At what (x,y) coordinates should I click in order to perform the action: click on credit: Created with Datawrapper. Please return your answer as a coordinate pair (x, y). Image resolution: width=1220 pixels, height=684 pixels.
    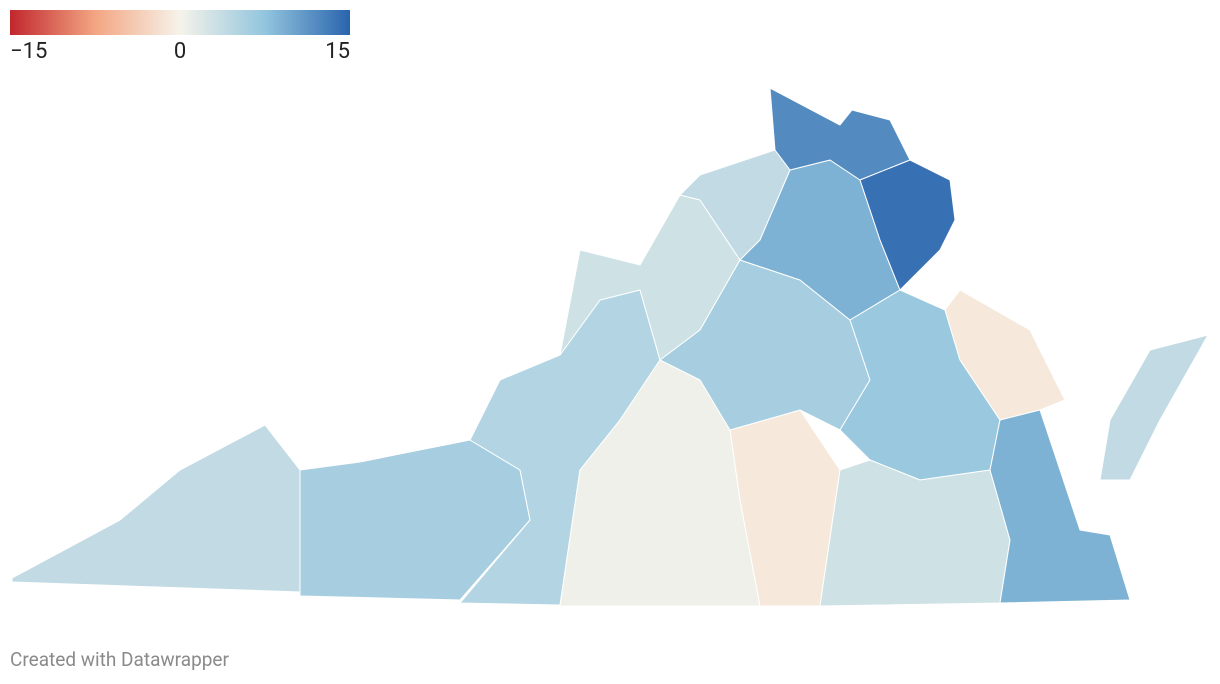
    Looking at the image, I should click on (119, 659).